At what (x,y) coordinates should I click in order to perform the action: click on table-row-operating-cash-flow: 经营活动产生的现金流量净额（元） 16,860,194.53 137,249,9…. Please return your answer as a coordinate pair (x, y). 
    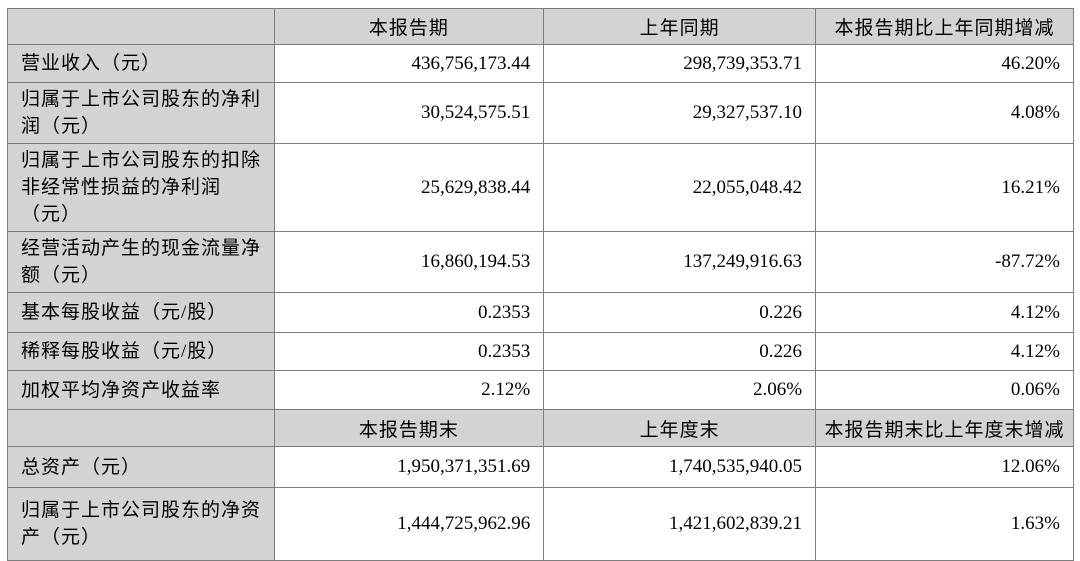
    Looking at the image, I should click on (540, 262).